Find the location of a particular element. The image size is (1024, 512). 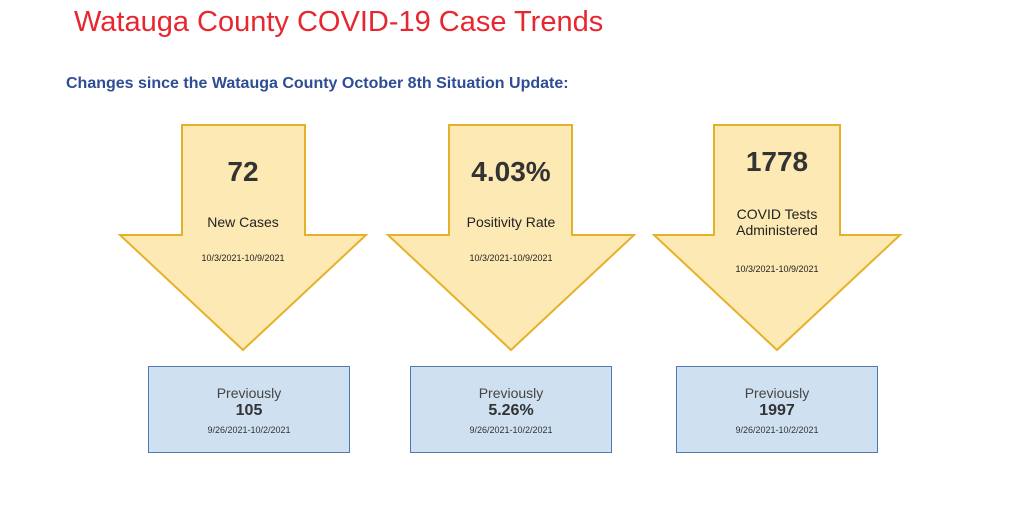

metric-label: Positivity Rate is located at coordinates (511, 222).